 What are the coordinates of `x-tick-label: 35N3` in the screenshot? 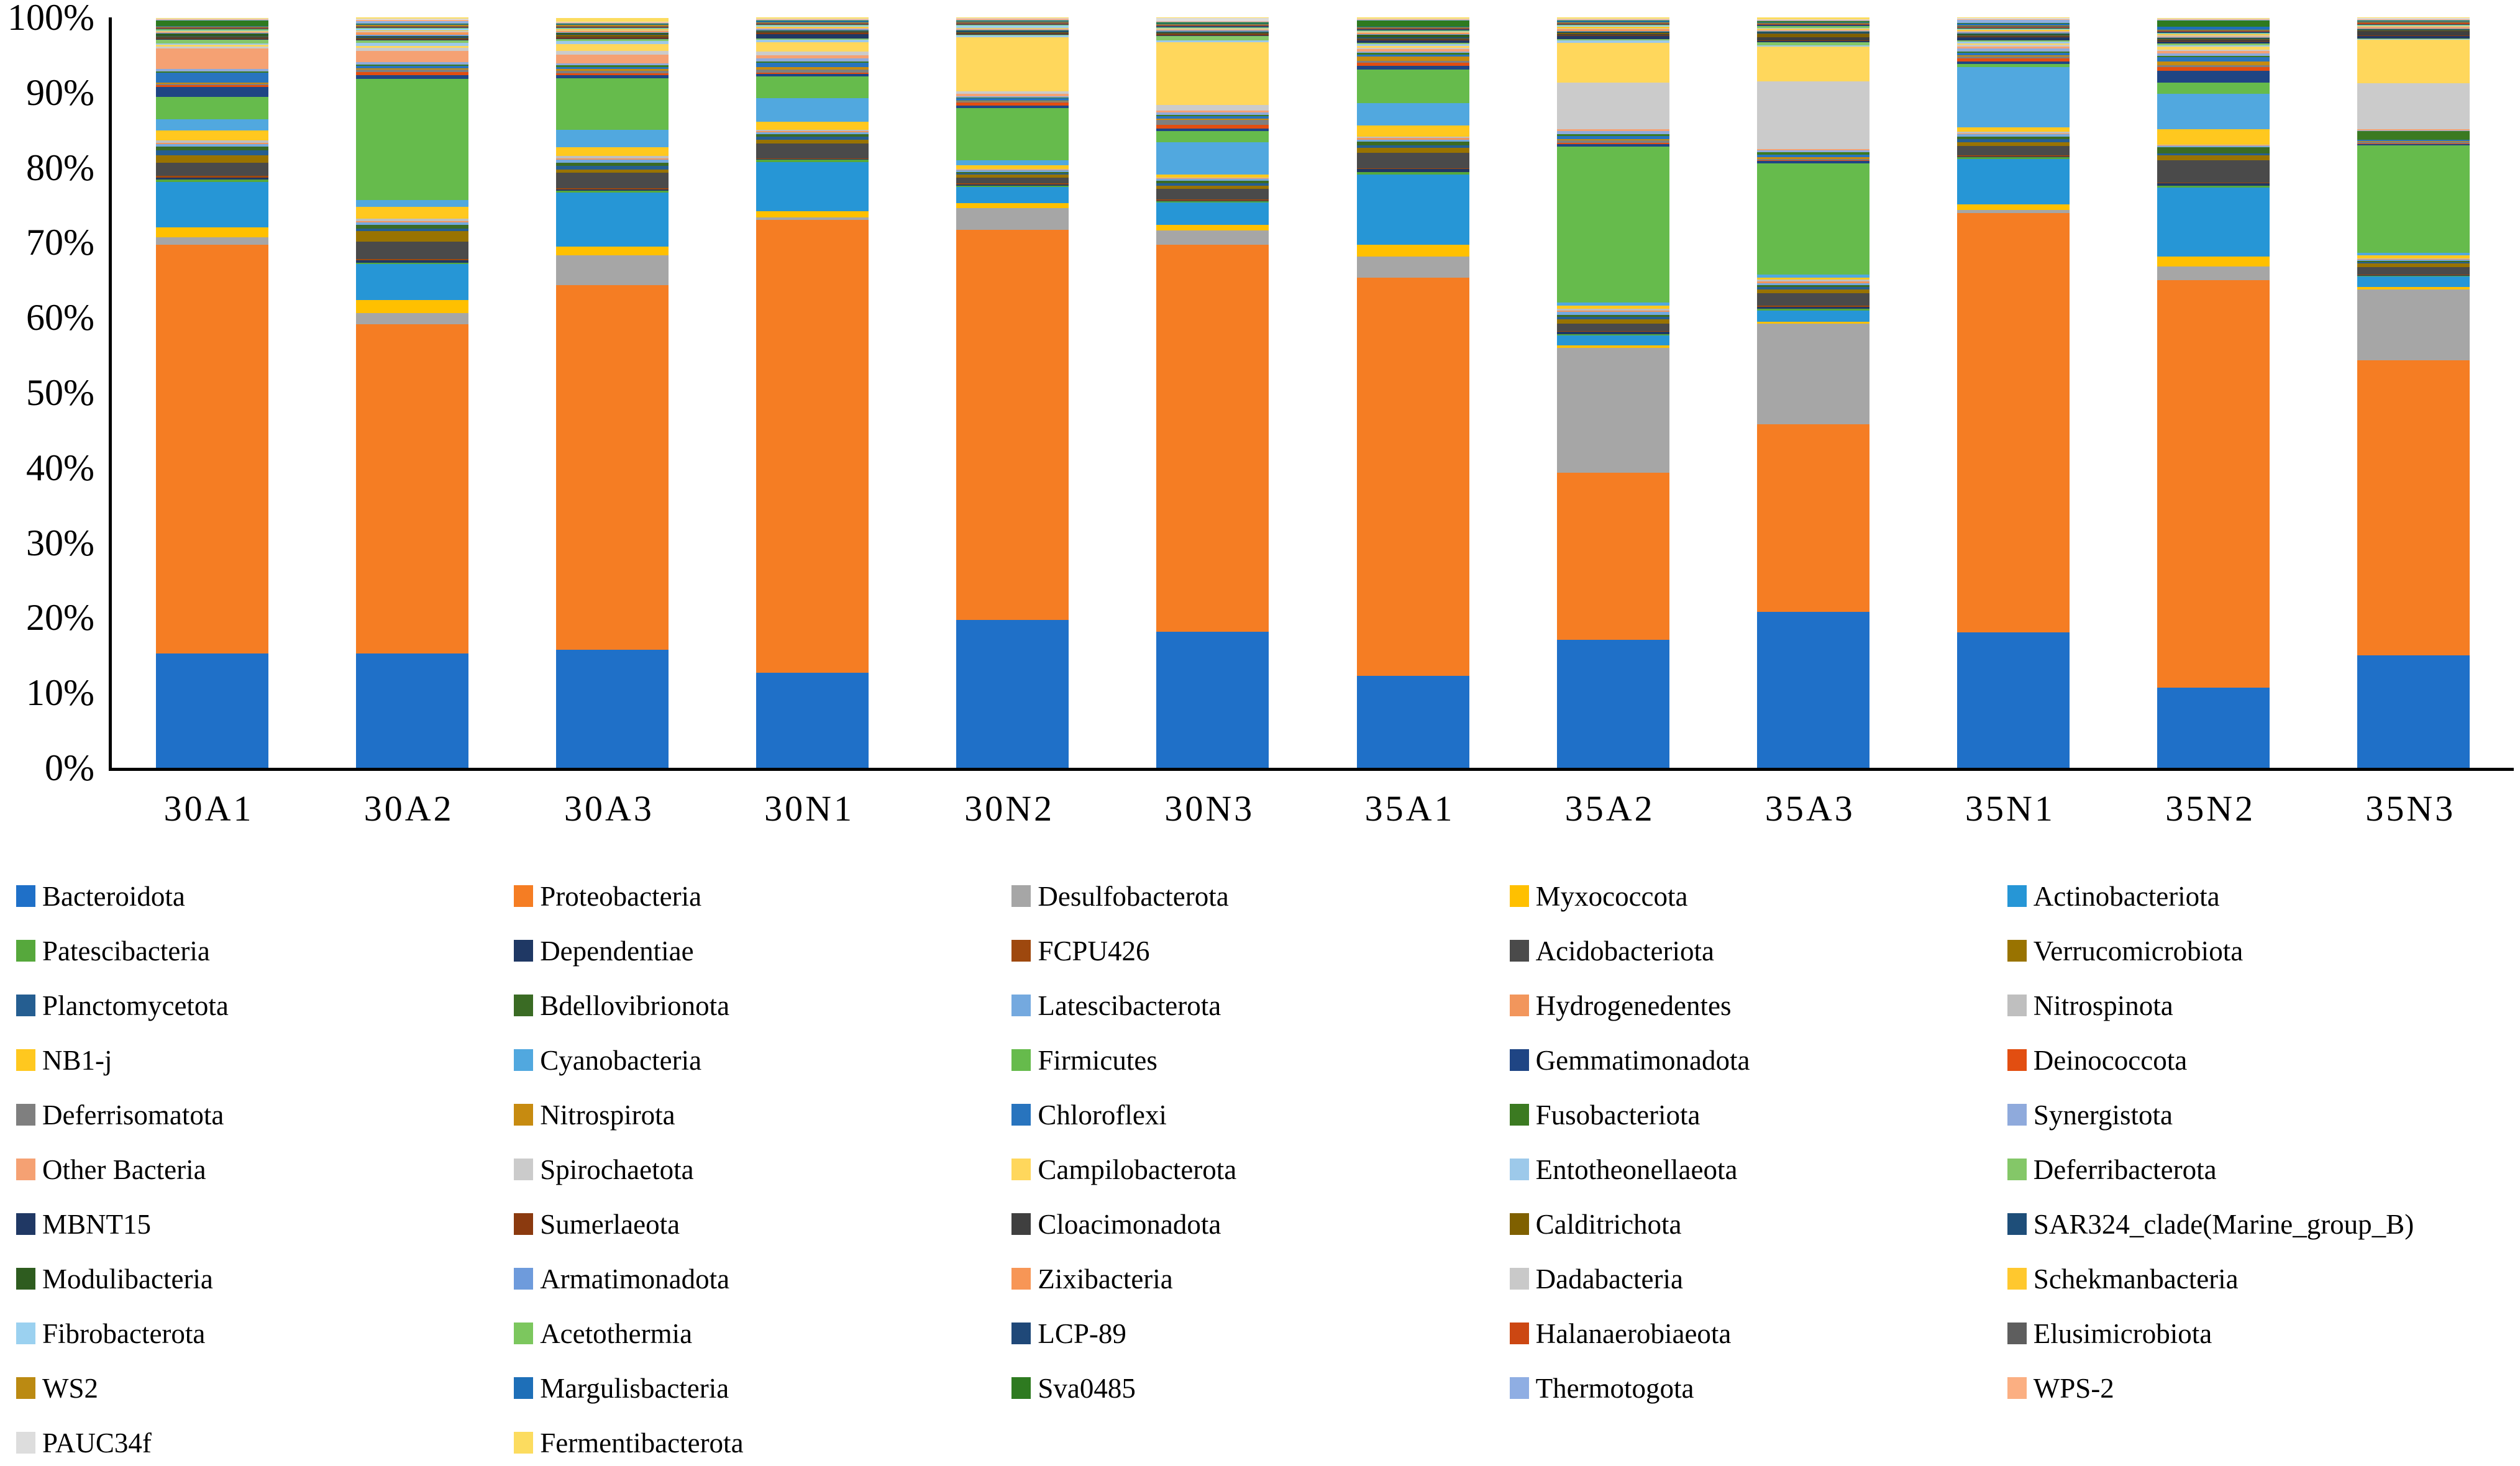 It's located at (2410, 809).